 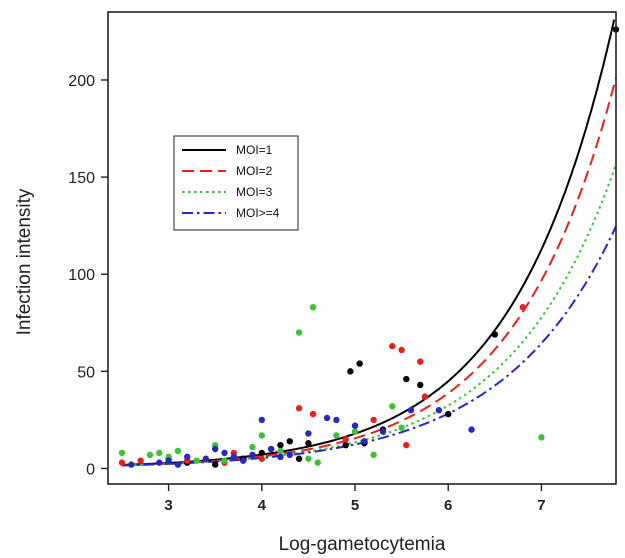 What do you see at coordinates (254, 171) in the screenshot?
I see `legend-label: MOI=2` at bounding box center [254, 171].